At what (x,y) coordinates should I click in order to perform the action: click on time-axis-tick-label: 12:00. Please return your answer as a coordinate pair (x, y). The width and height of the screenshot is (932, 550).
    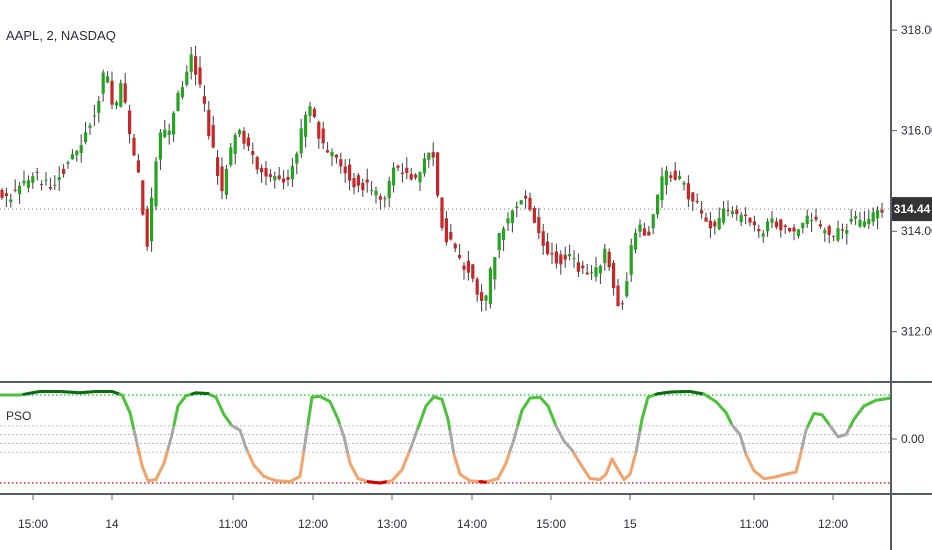
    Looking at the image, I should click on (313, 524).